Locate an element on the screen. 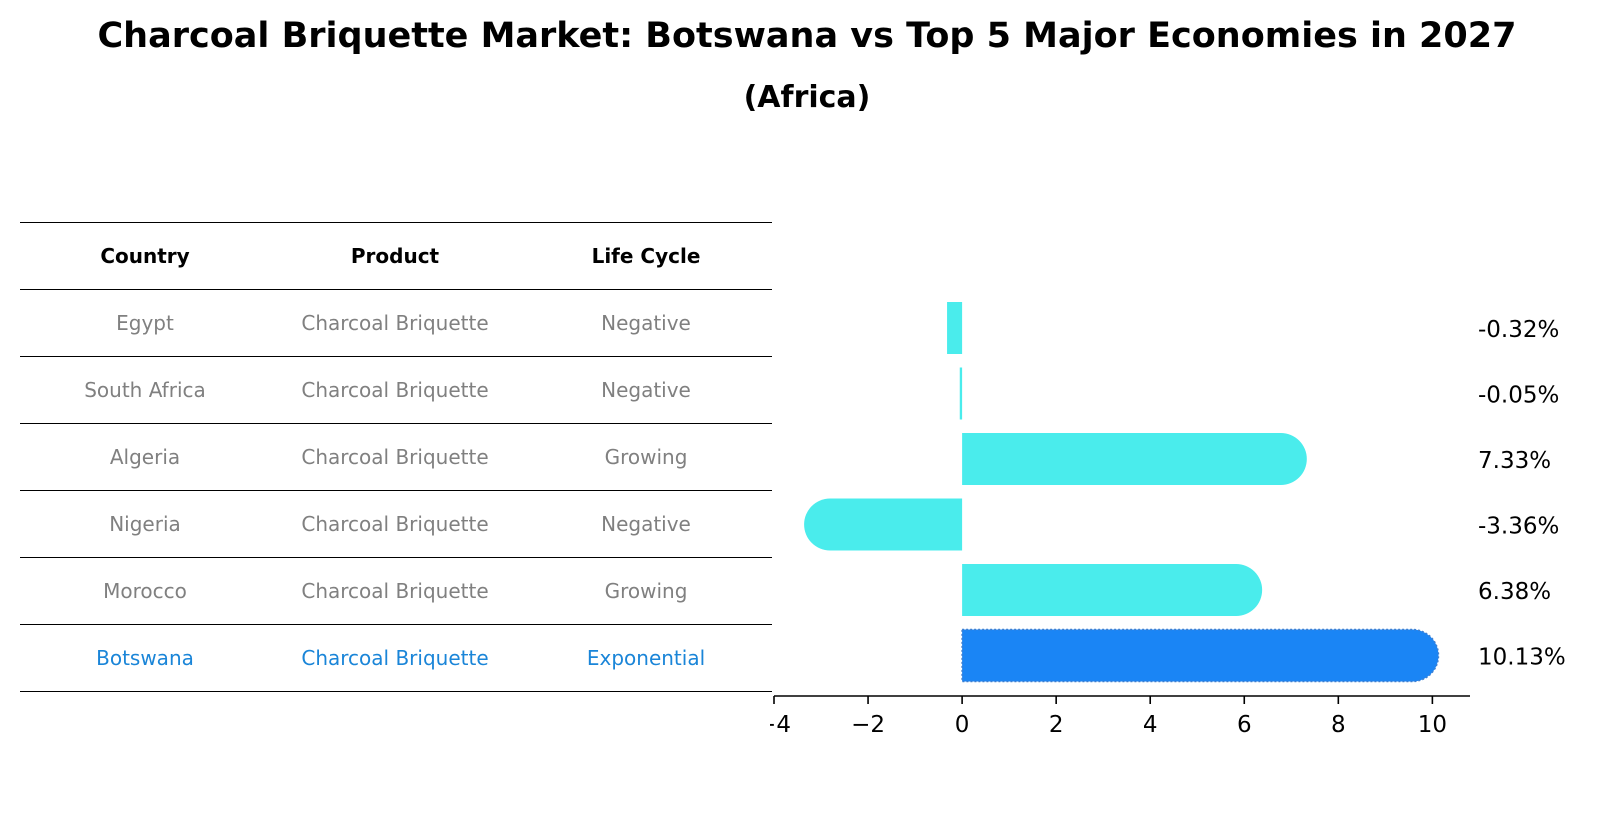 Image resolution: width=1614 pixels, height=823 pixels. value-label: -0.32% is located at coordinates (1518, 330).